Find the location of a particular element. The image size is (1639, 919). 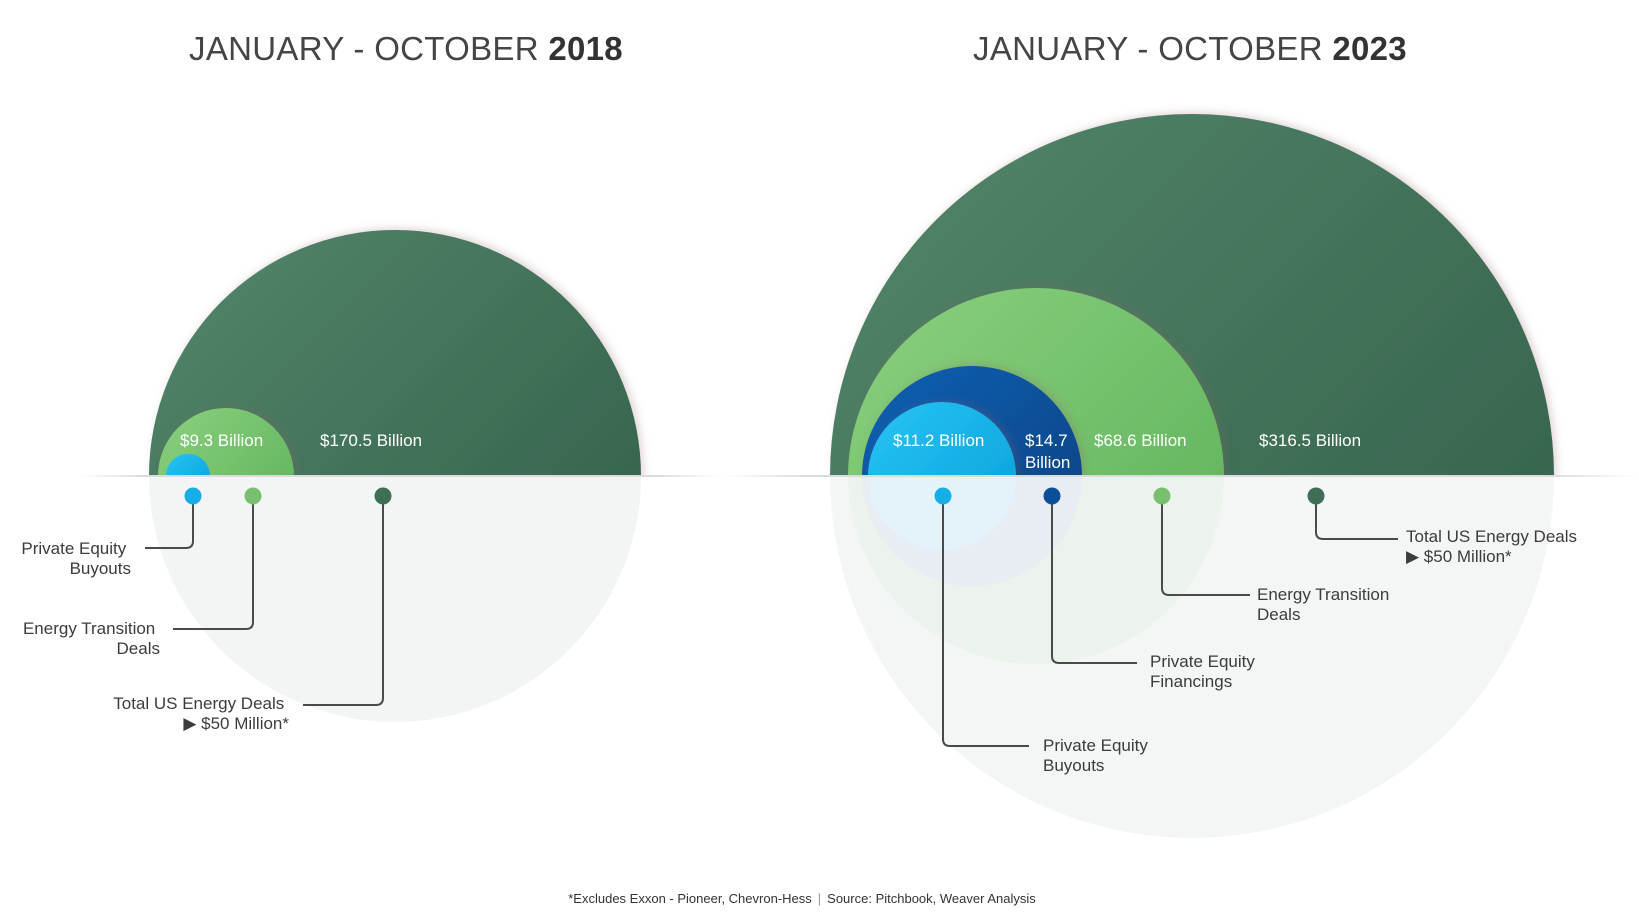

dot-2023-energy-transition is located at coordinates (1162, 496).